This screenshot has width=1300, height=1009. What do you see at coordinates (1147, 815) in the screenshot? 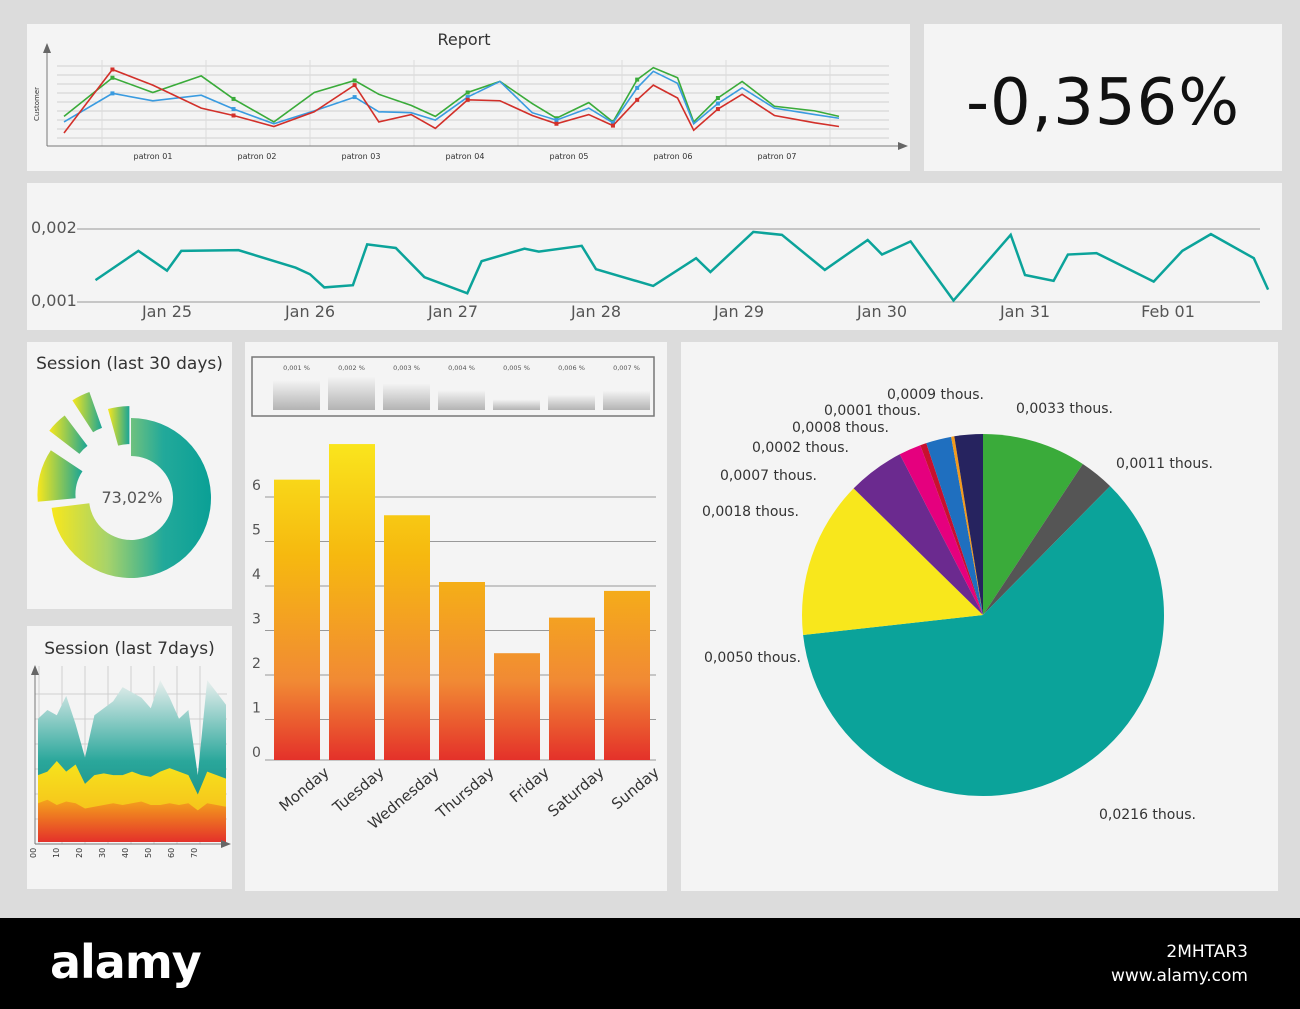
I see `pie-label: 0,0216 thous.` at bounding box center [1147, 815].